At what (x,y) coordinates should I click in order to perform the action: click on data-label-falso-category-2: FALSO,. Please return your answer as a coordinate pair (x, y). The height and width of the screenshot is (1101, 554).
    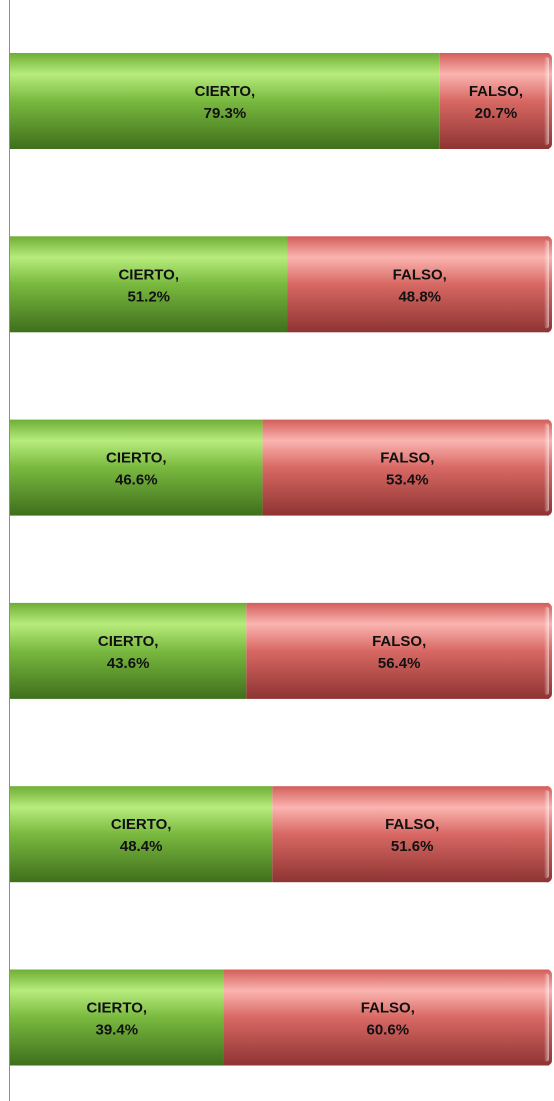
    Looking at the image, I should click on (420, 274).